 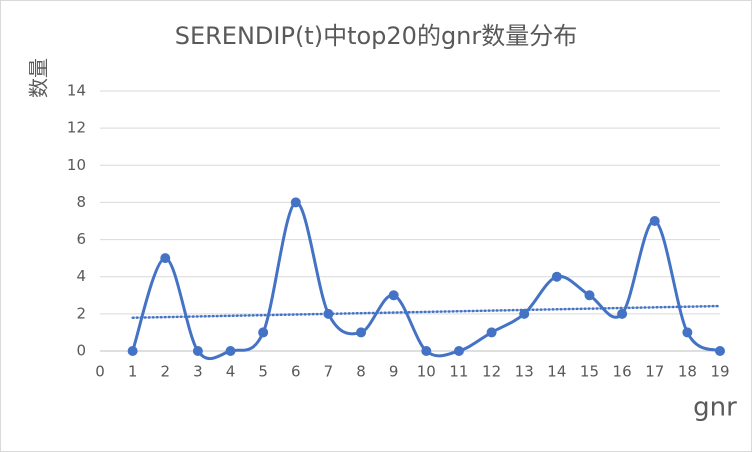 I want to click on x-tick-label: 17, so click(x=654, y=372).